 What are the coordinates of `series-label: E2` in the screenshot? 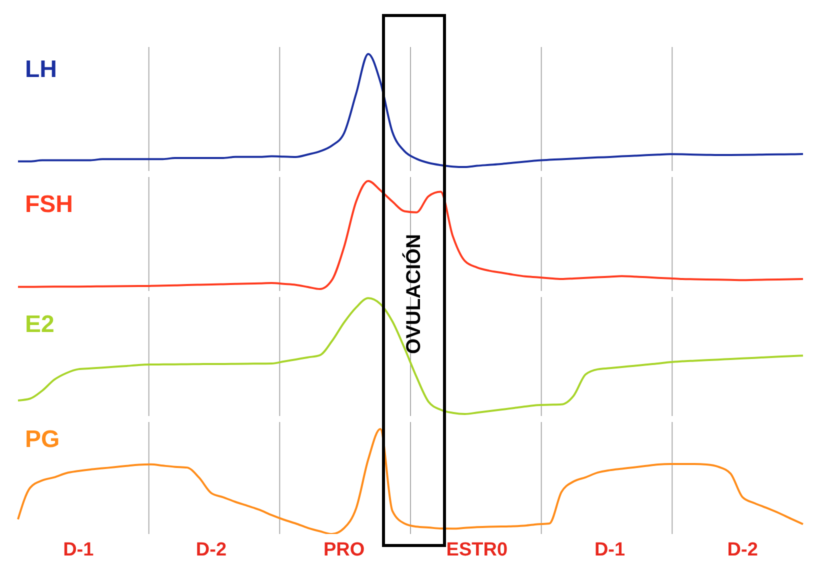 It's located at (39, 325).